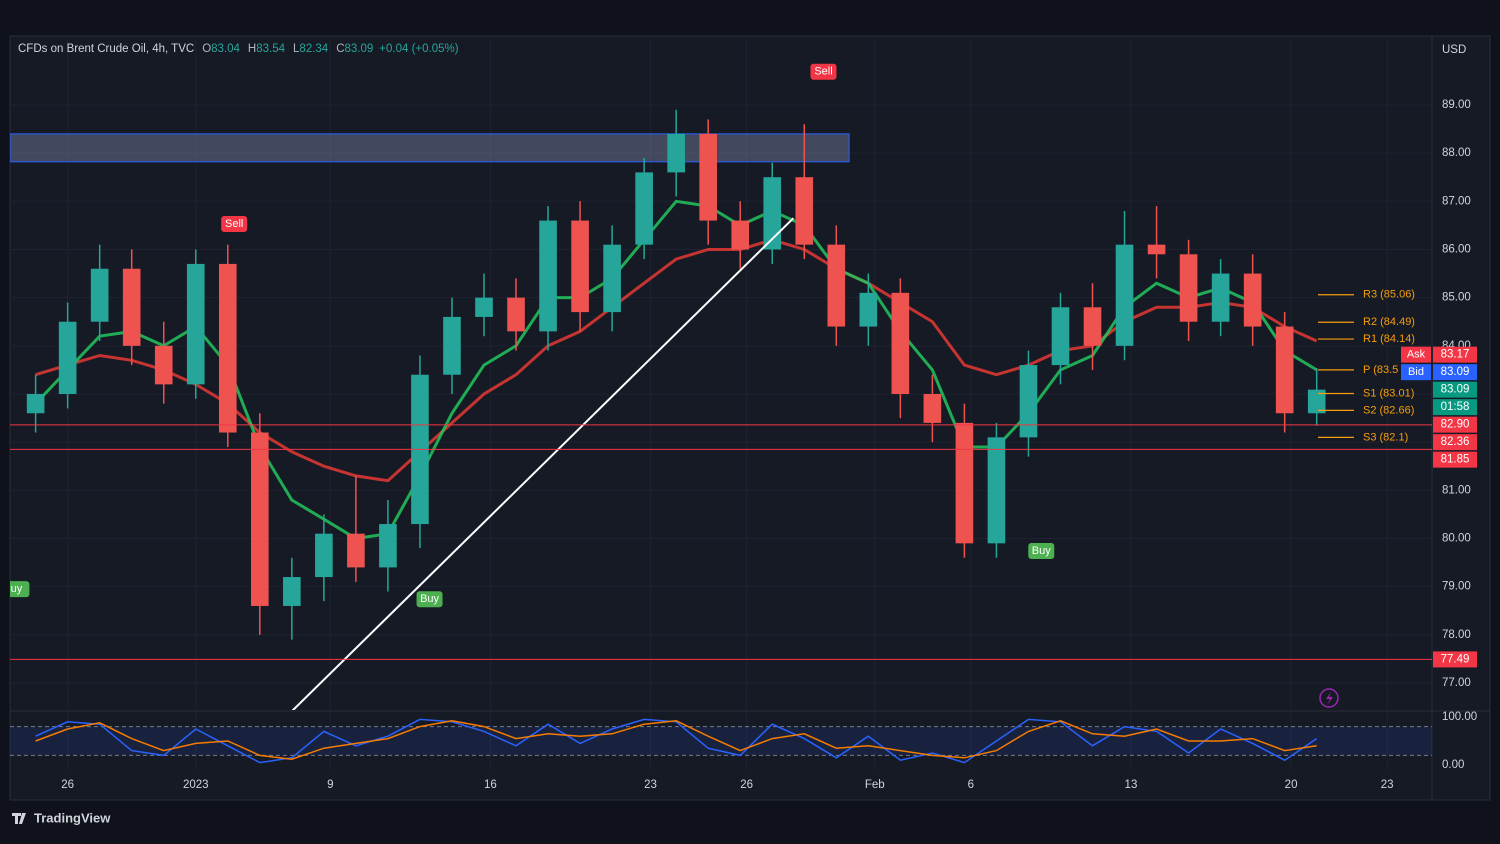  I want to click on ohlc-value: 83.04, so click(225, 49).